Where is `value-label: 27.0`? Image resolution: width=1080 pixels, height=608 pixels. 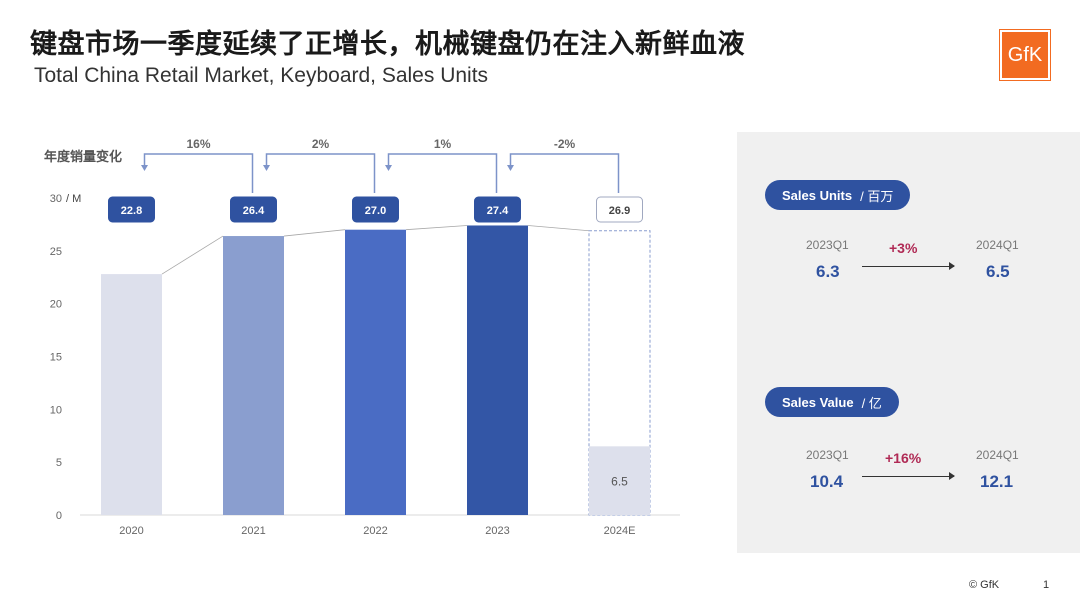 value-label: 27.0 is located at coordinates (375, 211).